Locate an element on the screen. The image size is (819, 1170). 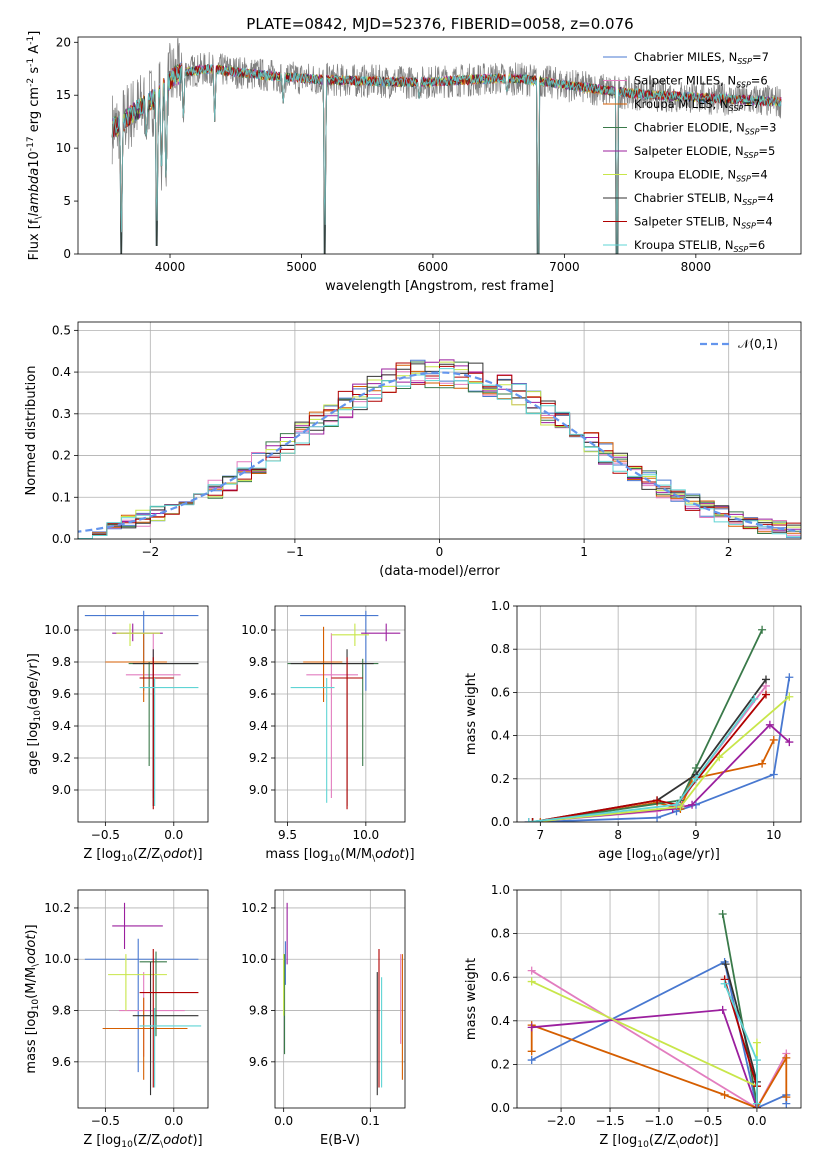
y-axis-label: age [log10(age/yr)] is located at coordinates (34, 714).